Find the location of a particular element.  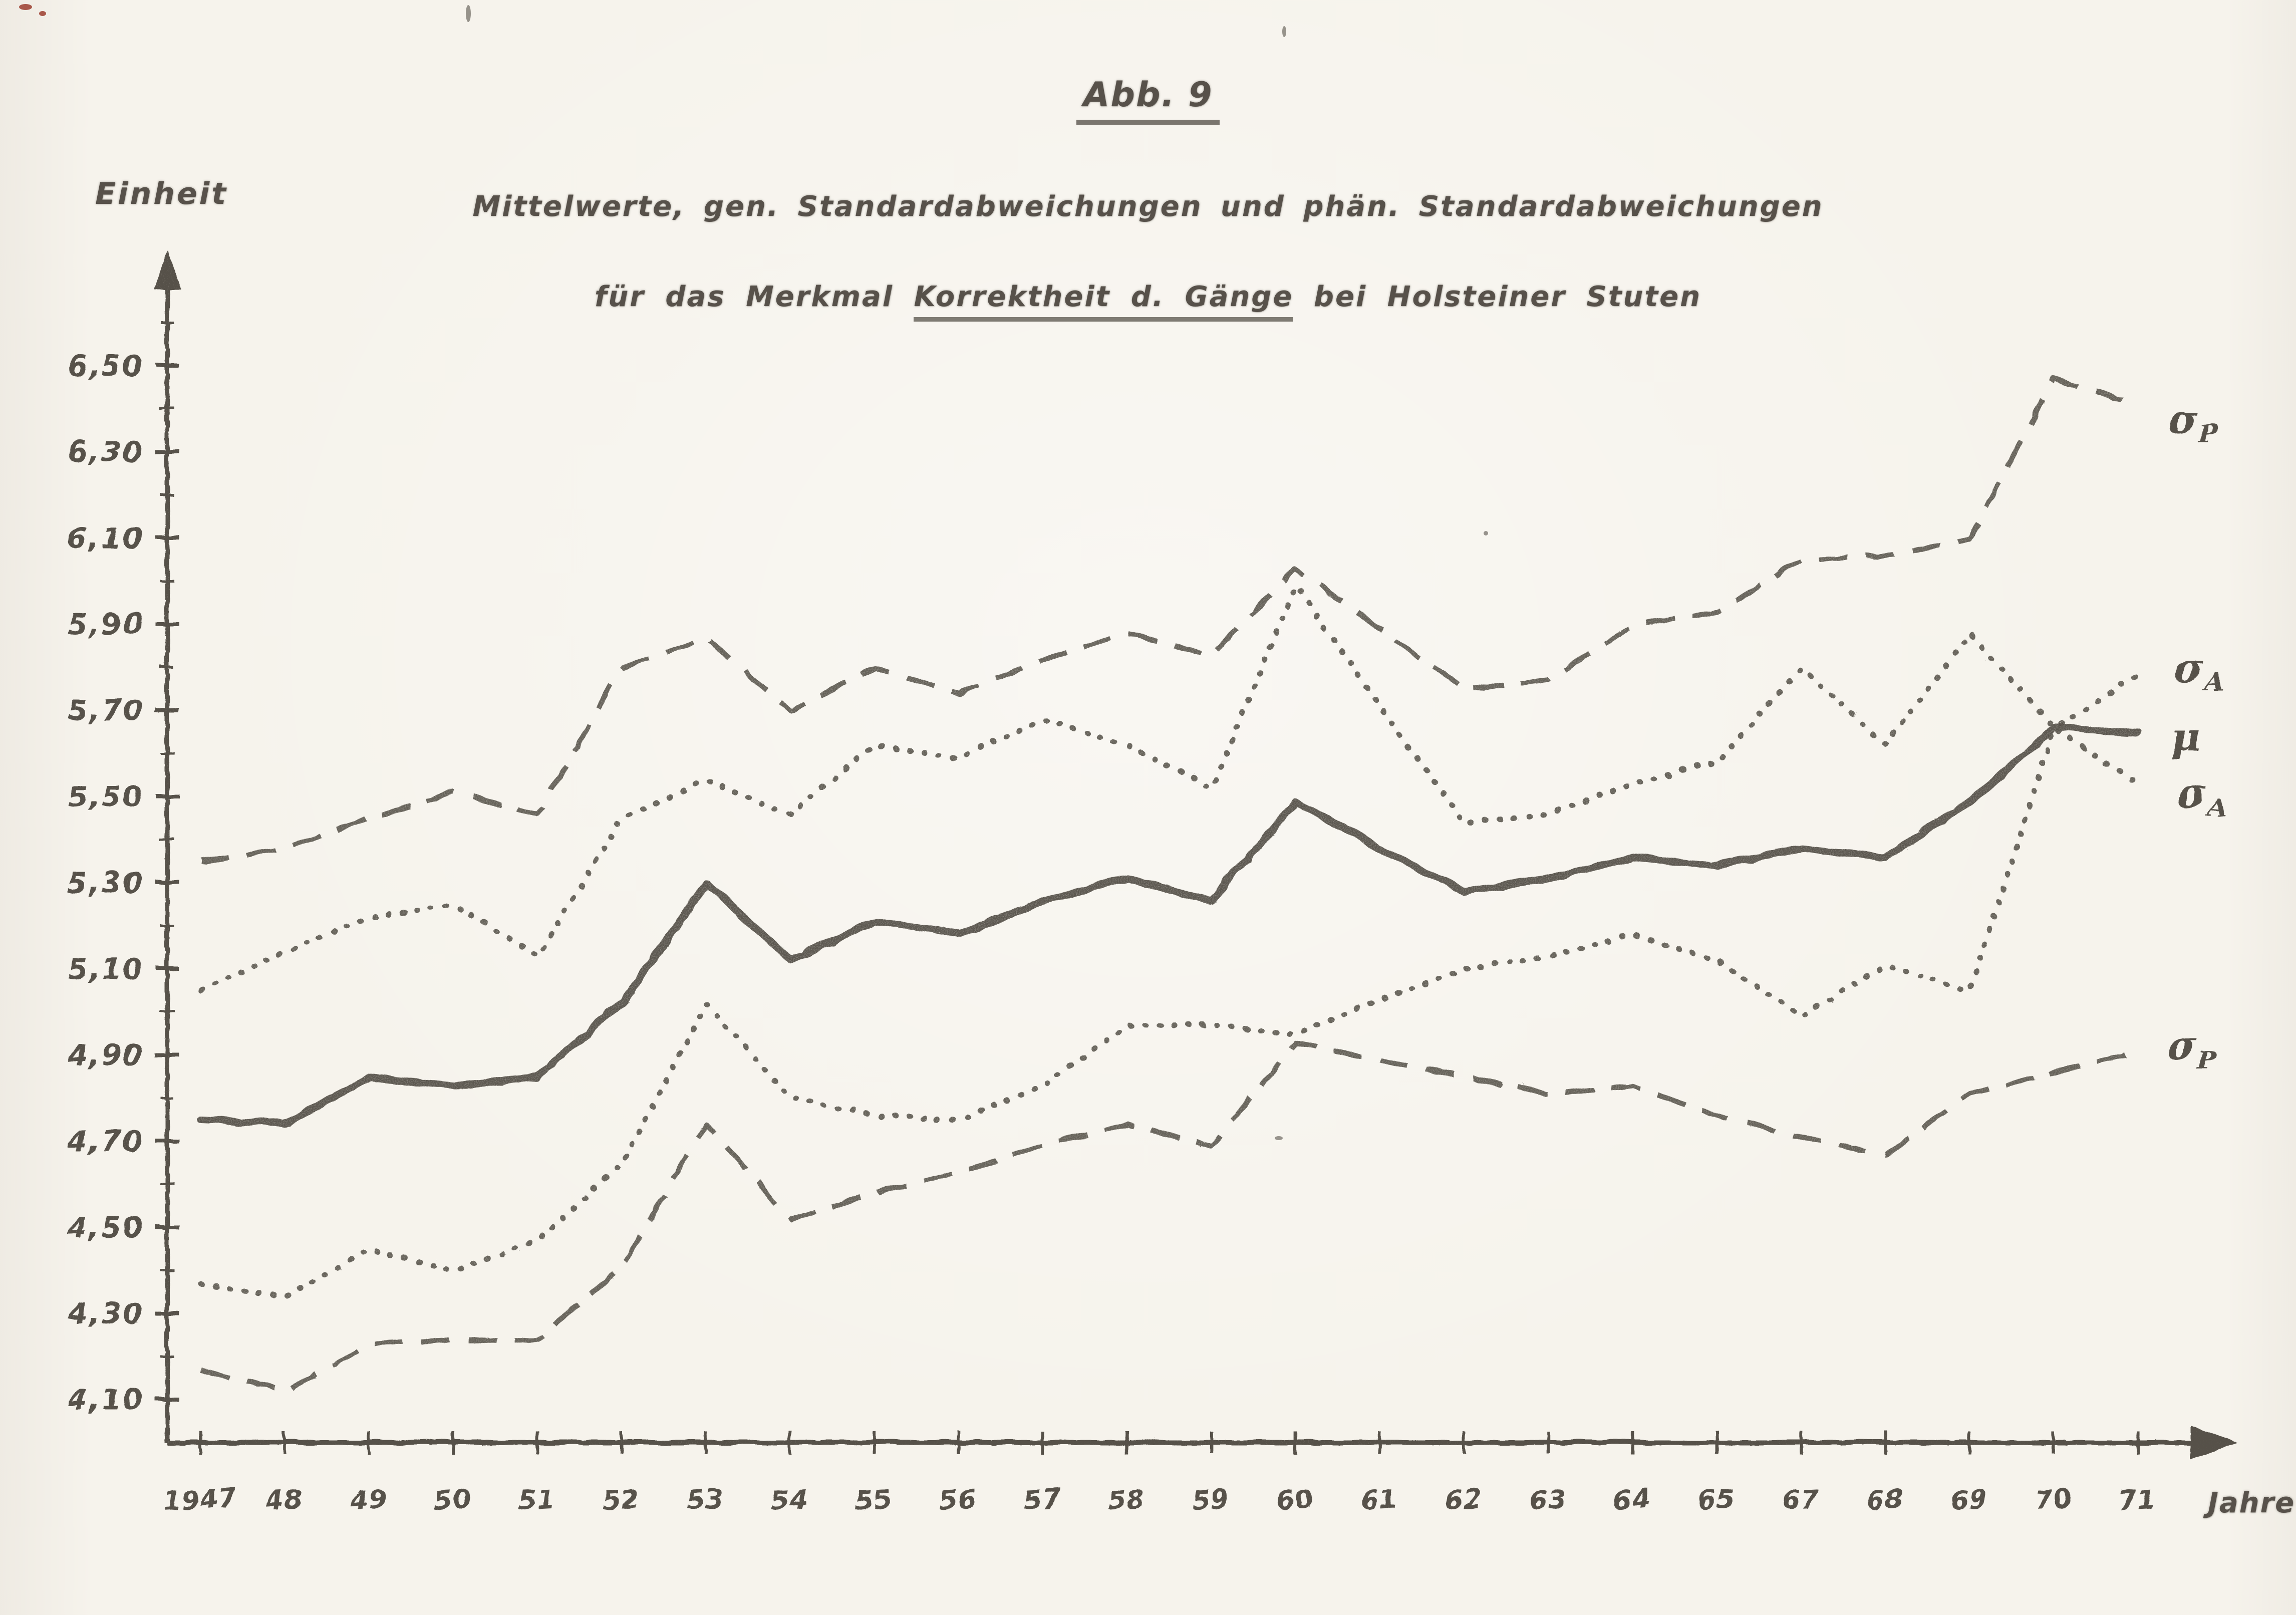

subtitle2-prefix: für das Merkmal is located at coordinates (744, 297).